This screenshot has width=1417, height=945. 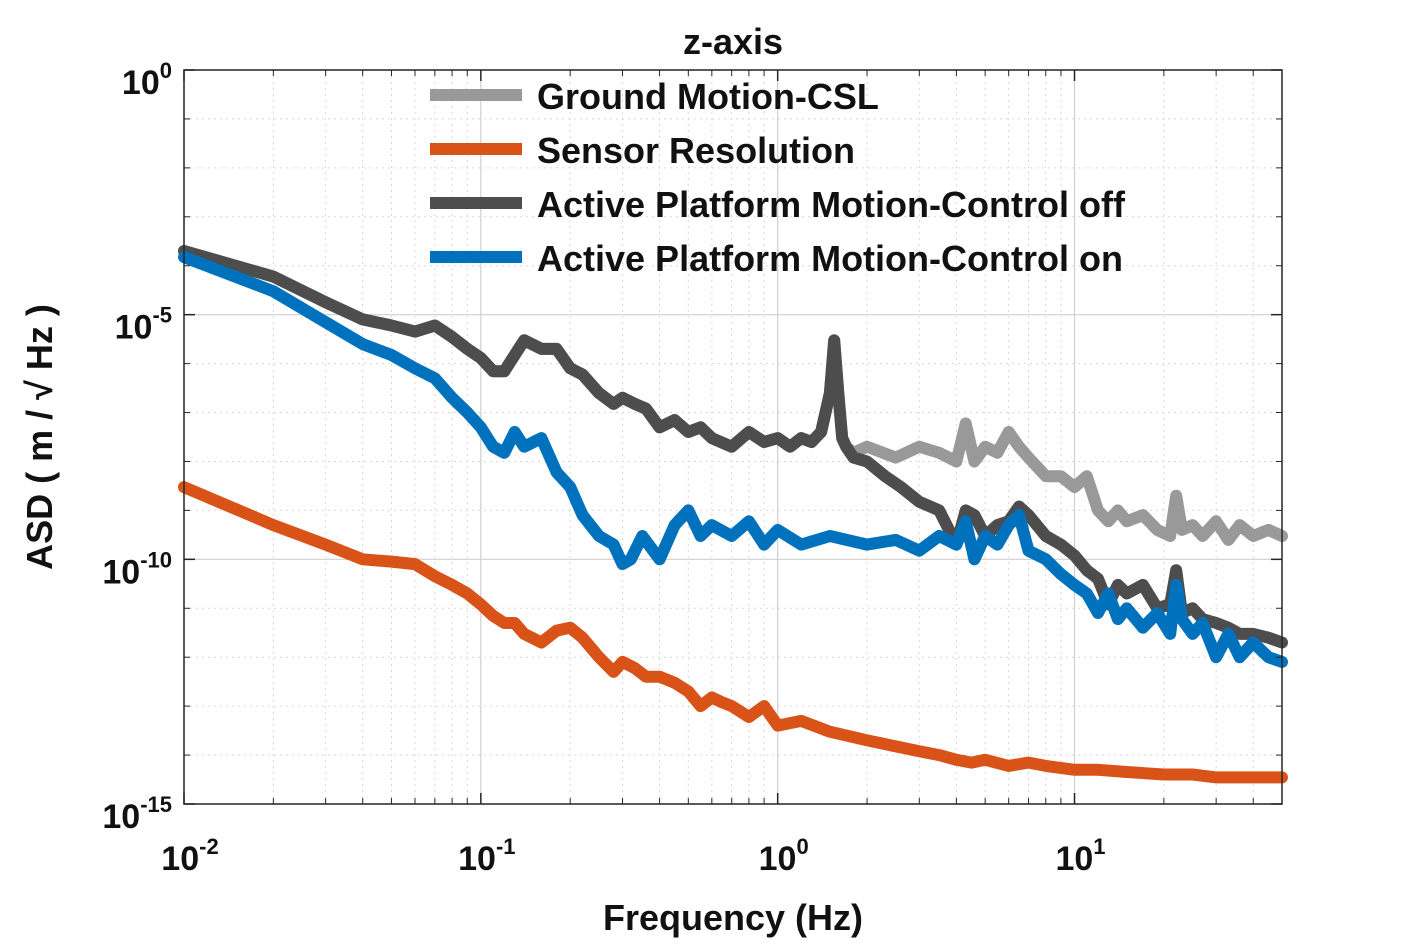 What do you see at coordinates (831, 204) in the screenshot?
I see `legend-label-3: Active Platform Motion-Control off` at bounding box center [831, 204].